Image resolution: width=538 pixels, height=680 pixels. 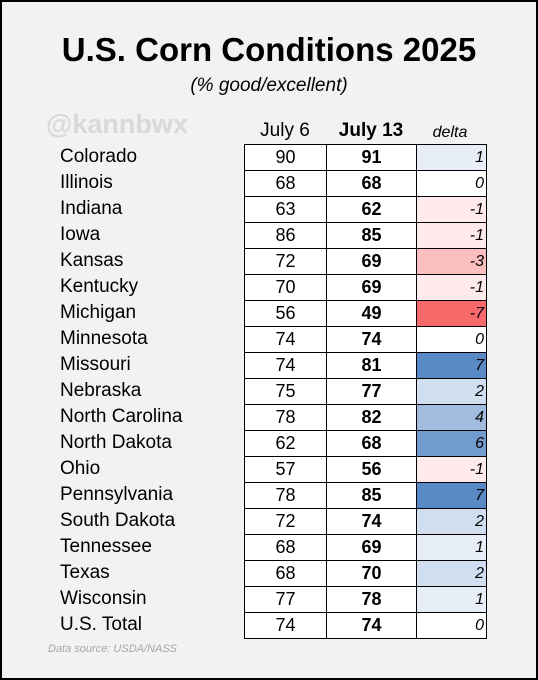 What do you see at coordinates (285, 130) in the screenshot?
I see `column-header-july6: July 6` at bounding box center [285, 130].